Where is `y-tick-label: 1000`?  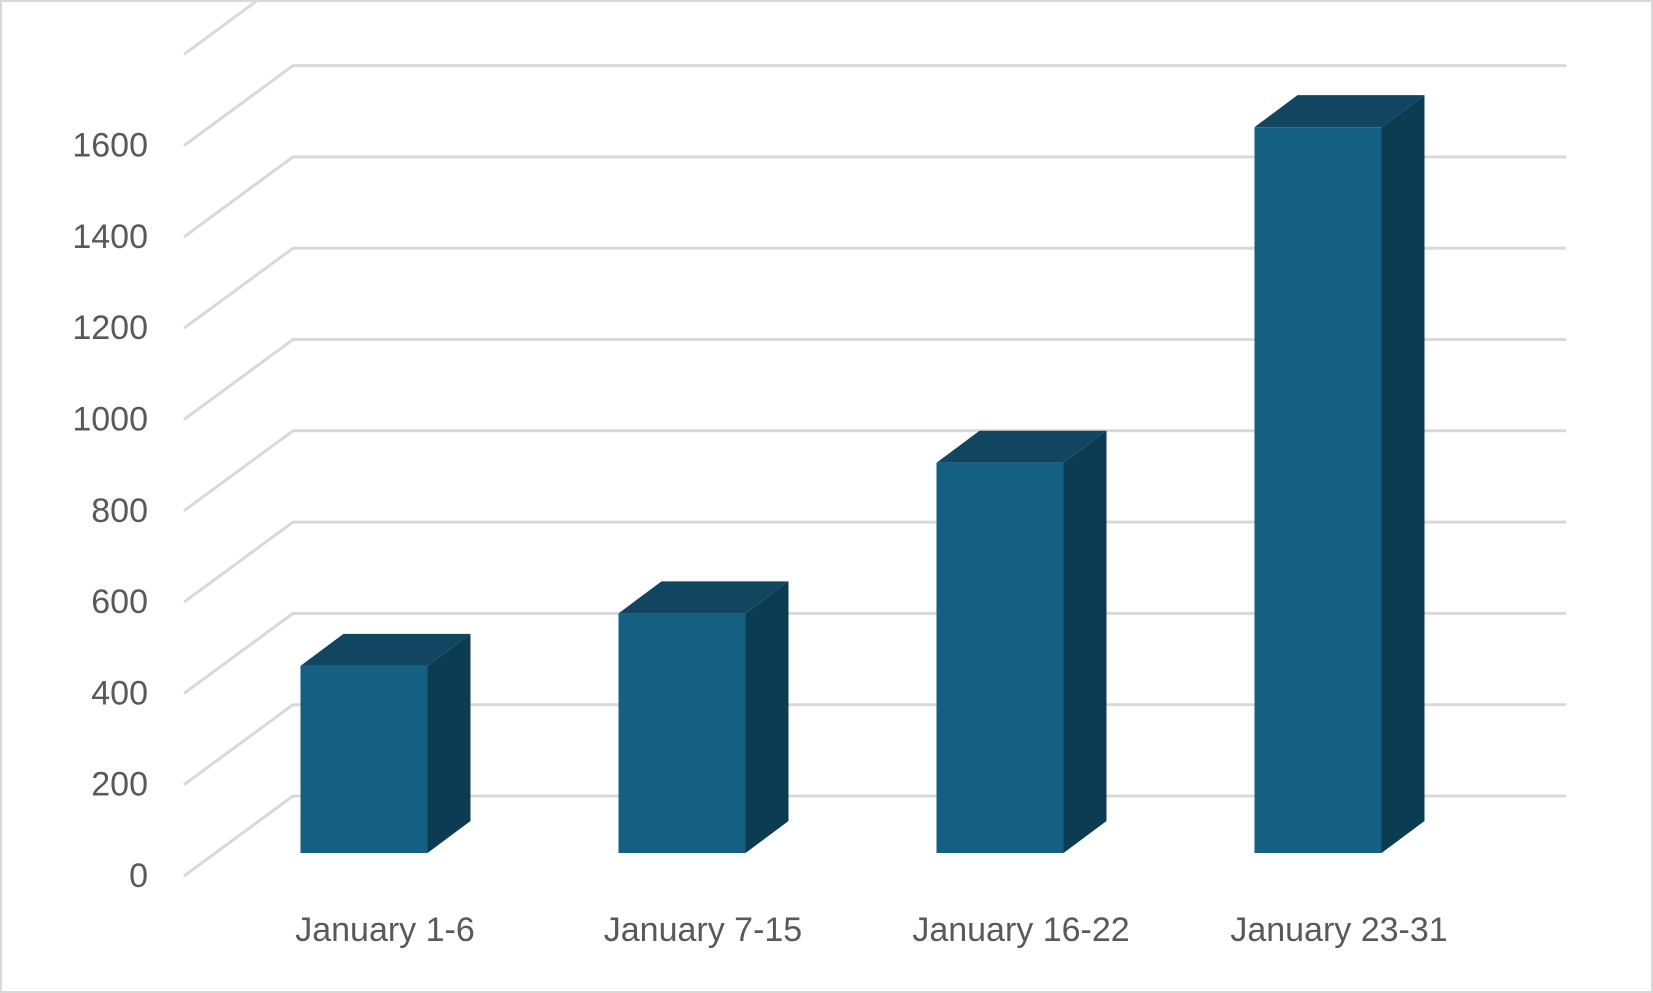
y-tick-label: 1000 is located at coordinates (110, 420).